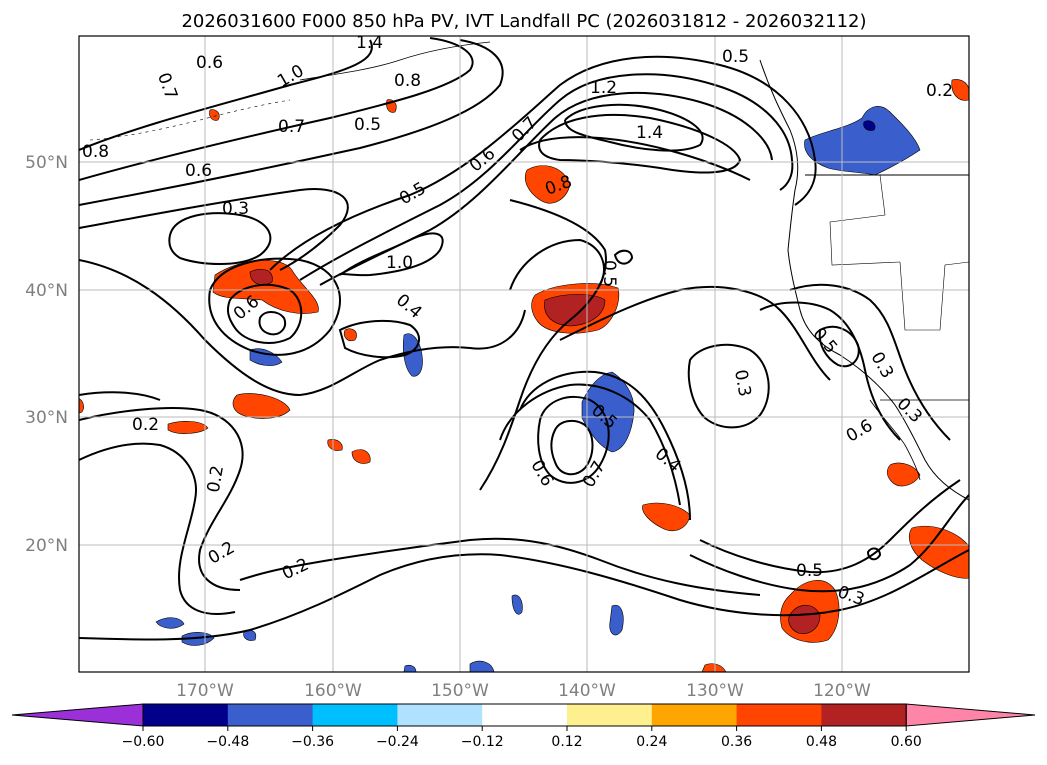 Image resolution: width=1047 pixels, height=765 pixels. I want to click on contour-label: 0.7, so click(291, 127).